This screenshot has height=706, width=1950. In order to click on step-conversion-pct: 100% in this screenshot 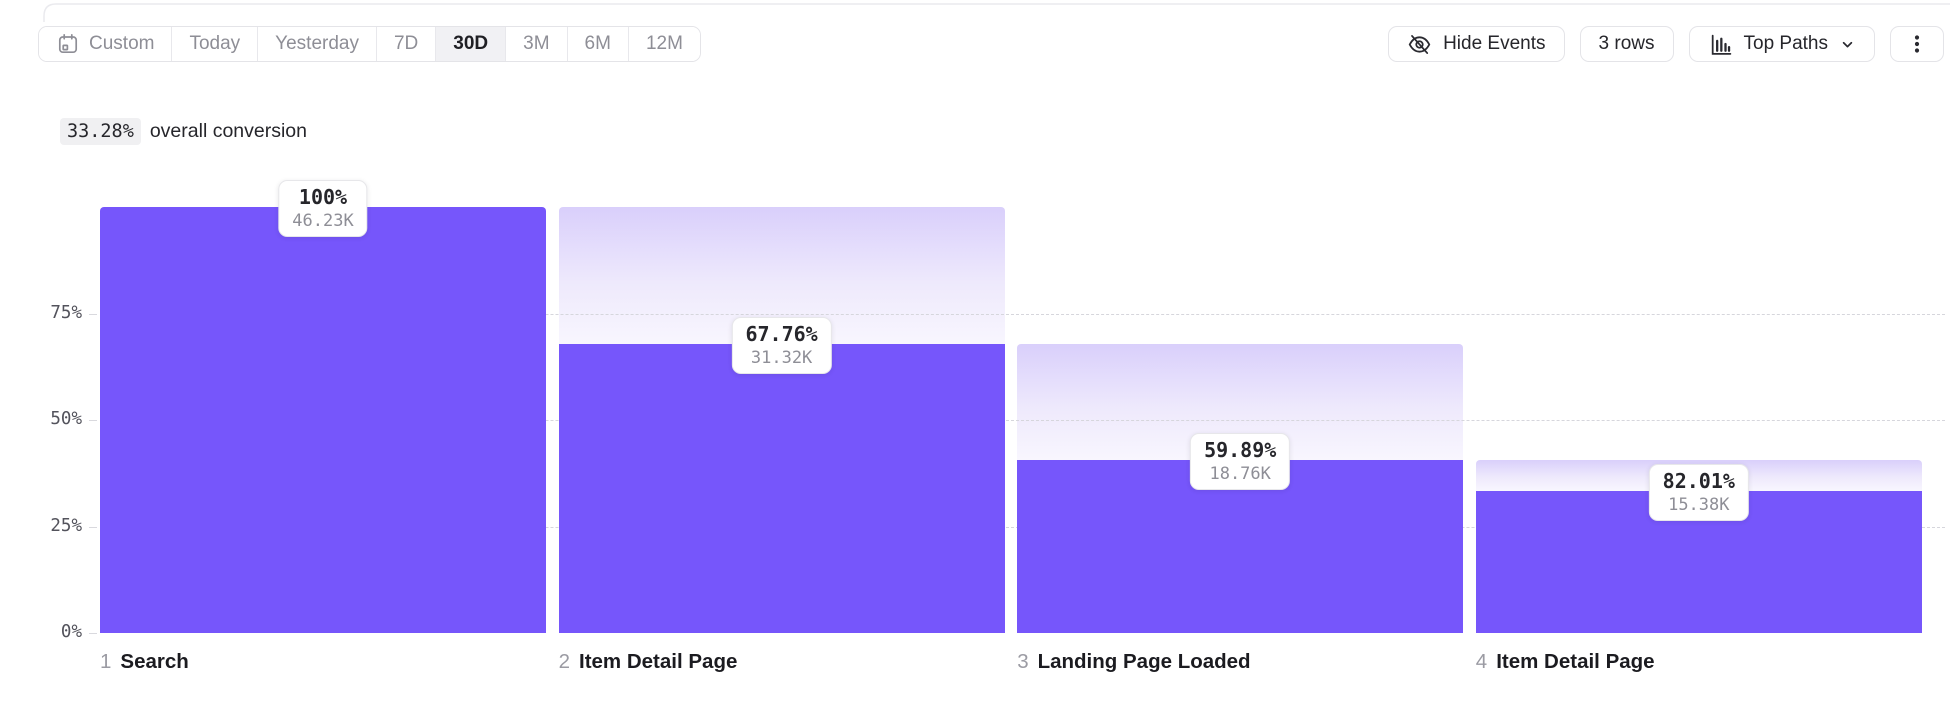, I will do `click(323, 197)`.